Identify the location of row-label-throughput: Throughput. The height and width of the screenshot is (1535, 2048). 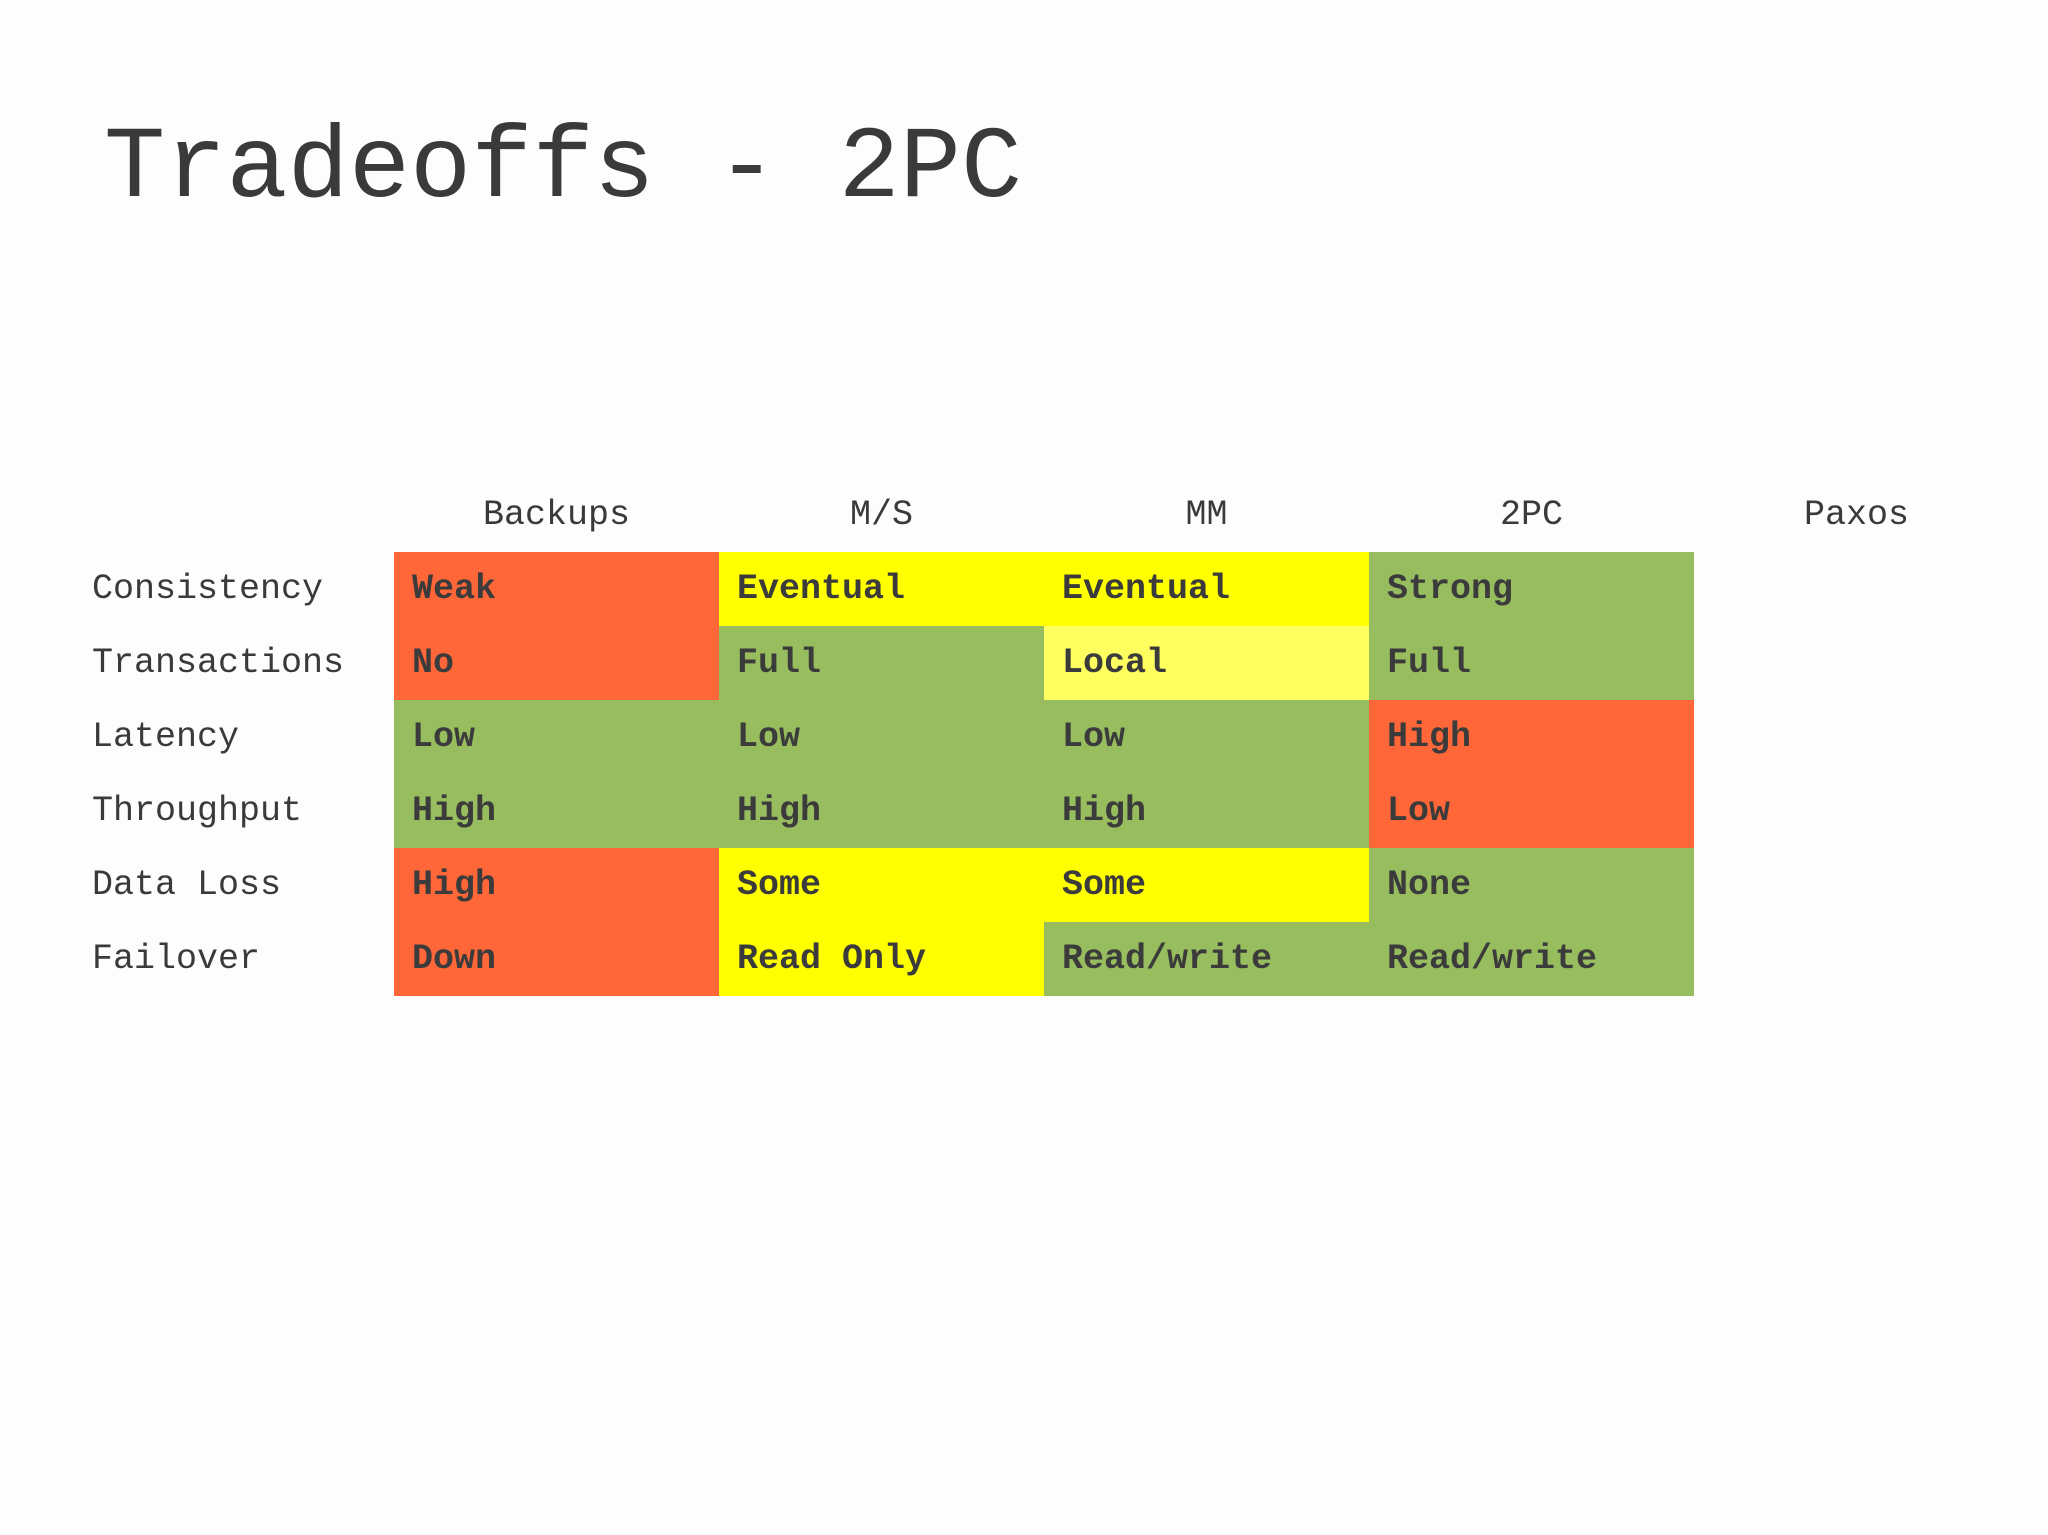
(197, 811).